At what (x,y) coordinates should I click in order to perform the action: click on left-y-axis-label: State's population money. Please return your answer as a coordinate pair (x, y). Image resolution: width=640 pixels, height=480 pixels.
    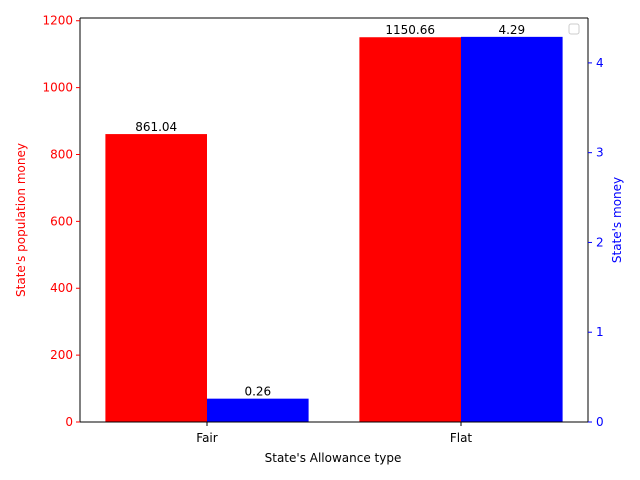
    Looking at the image, I should click on (21, 220).